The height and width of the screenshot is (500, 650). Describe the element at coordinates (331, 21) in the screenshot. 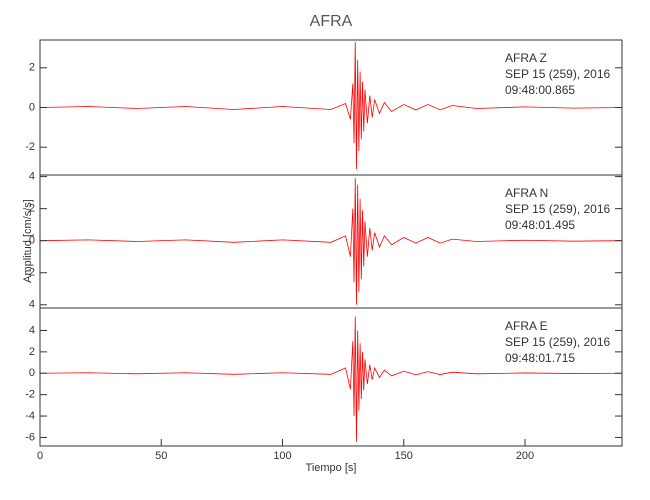

I see `chart-title: AFRA` at that location.